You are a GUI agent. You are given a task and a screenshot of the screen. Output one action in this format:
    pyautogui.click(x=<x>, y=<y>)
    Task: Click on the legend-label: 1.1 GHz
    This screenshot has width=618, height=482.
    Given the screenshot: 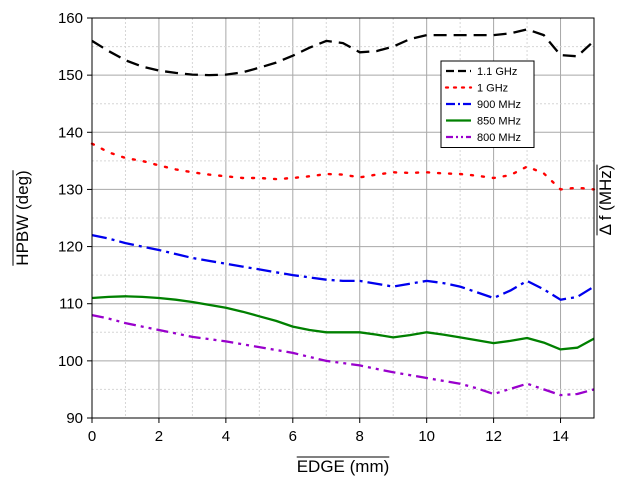 What is the action you would take?
    pyautogui.click(x=497, y=72)
    